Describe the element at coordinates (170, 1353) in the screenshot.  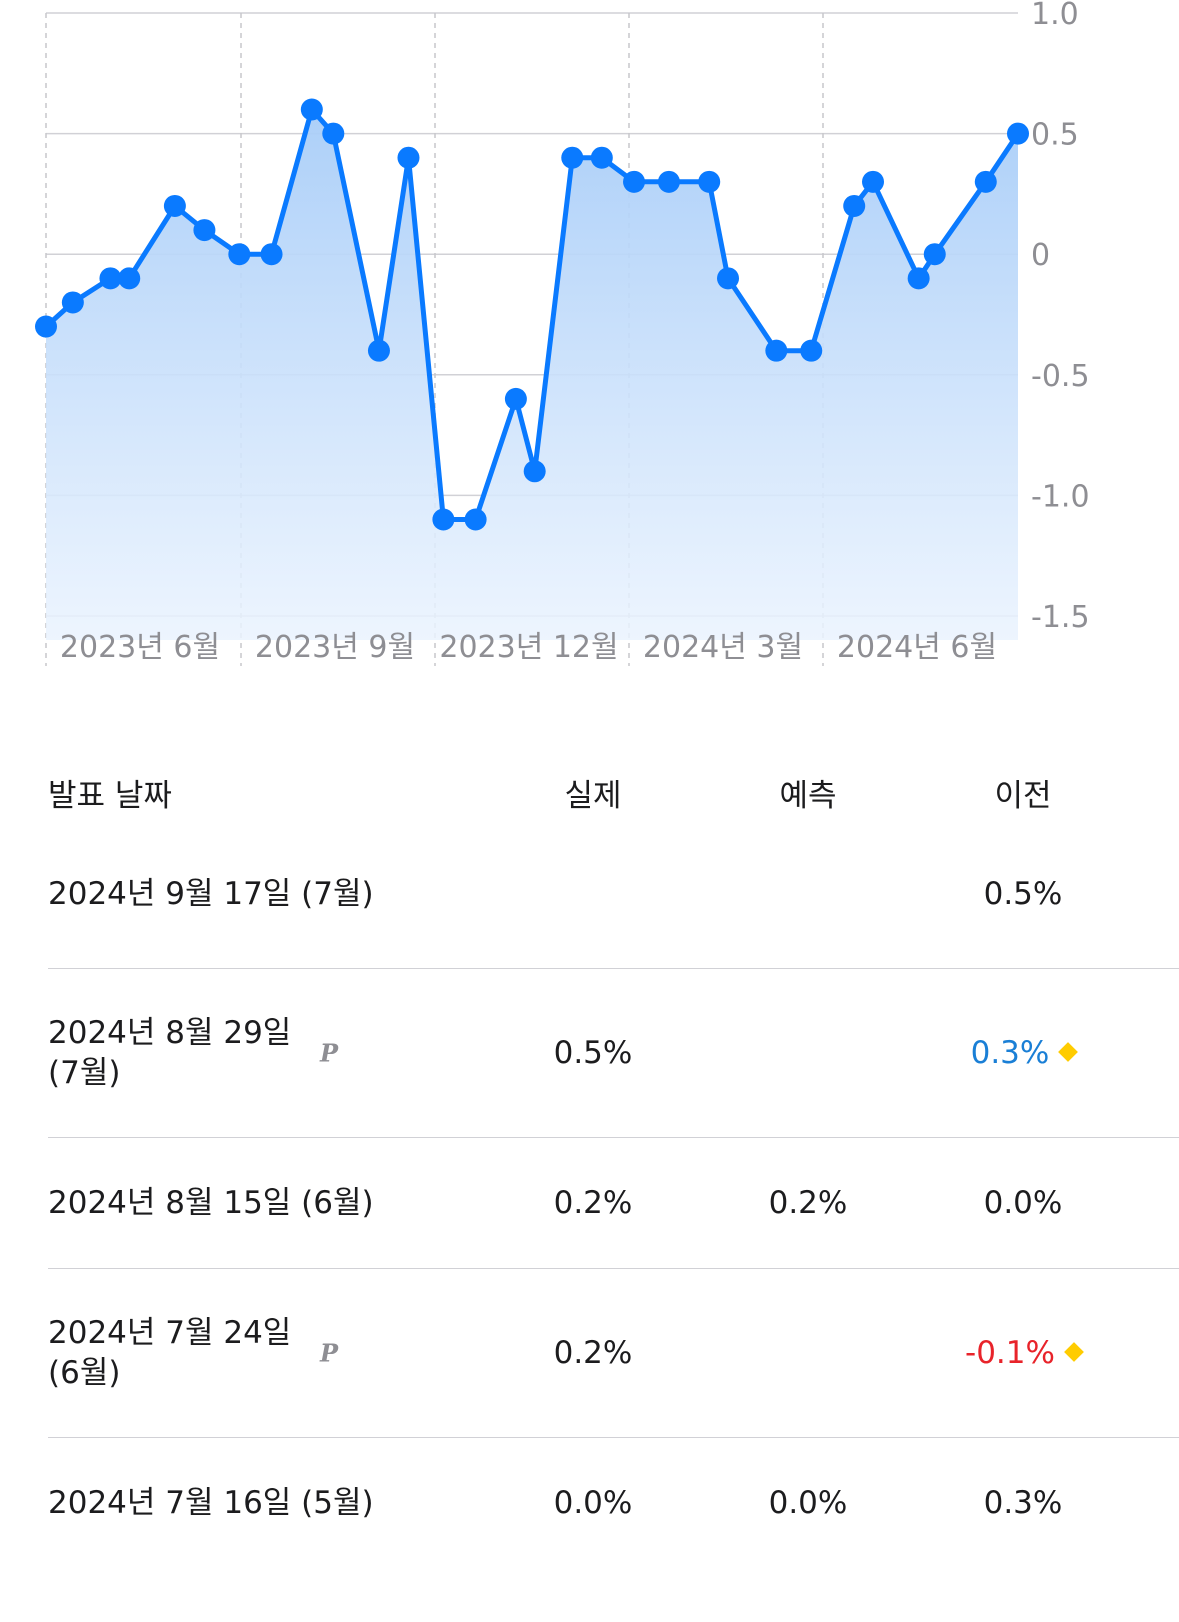
I see `release-date: 2024년 7월 24일 (6월)` at that location.